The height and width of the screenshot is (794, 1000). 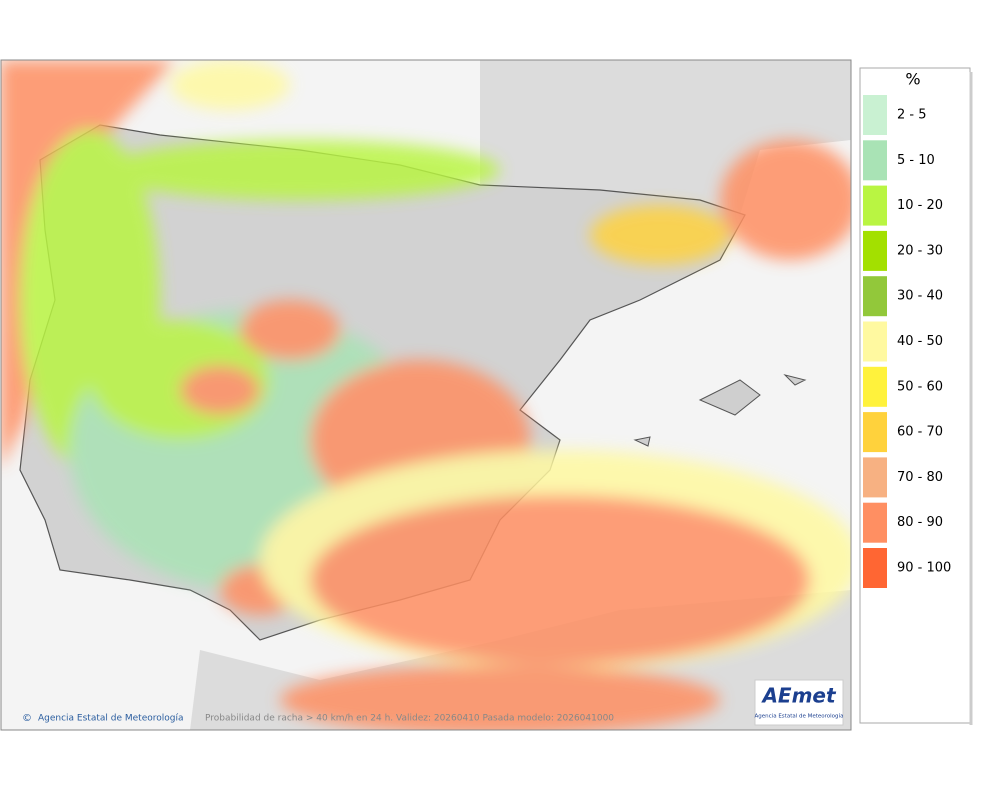 What do you see at coordinates (920, 432) in the screenshot?
I see `legend-label: 60 - 70` at bounding box center [920, 432].